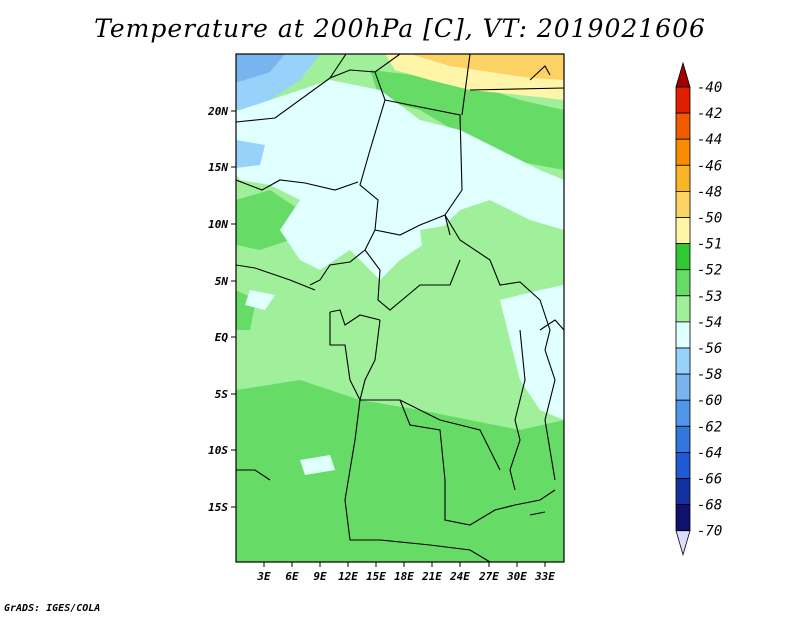 Image resolution: width=800 pixels, height=618 pixels. What do you see at coordinates (488, 576) in the screenshot?
I see `lon-label-27e: 27E` at bounding box center [488, 576].